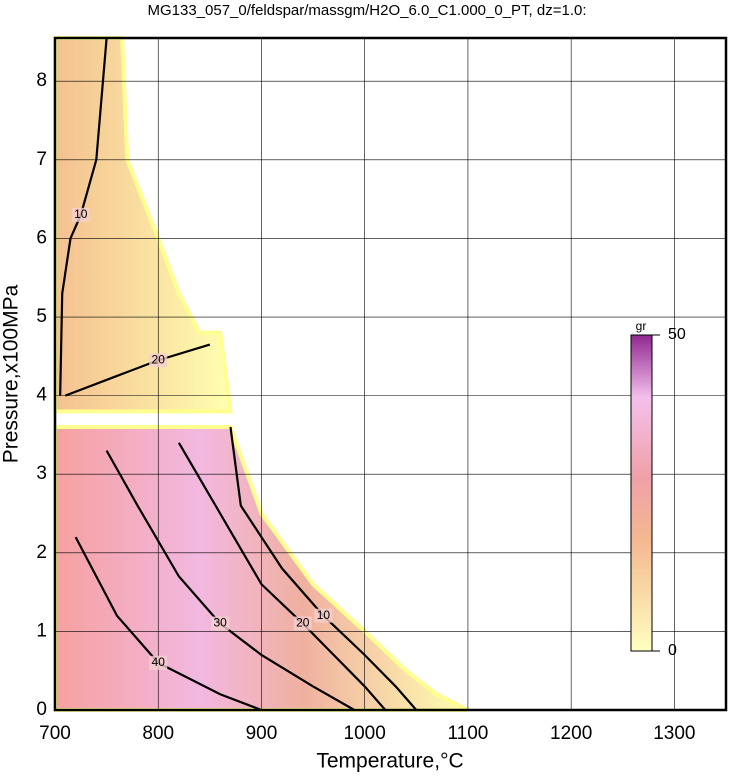  I want to click on y-tick-label: 8, so click(41, 80).